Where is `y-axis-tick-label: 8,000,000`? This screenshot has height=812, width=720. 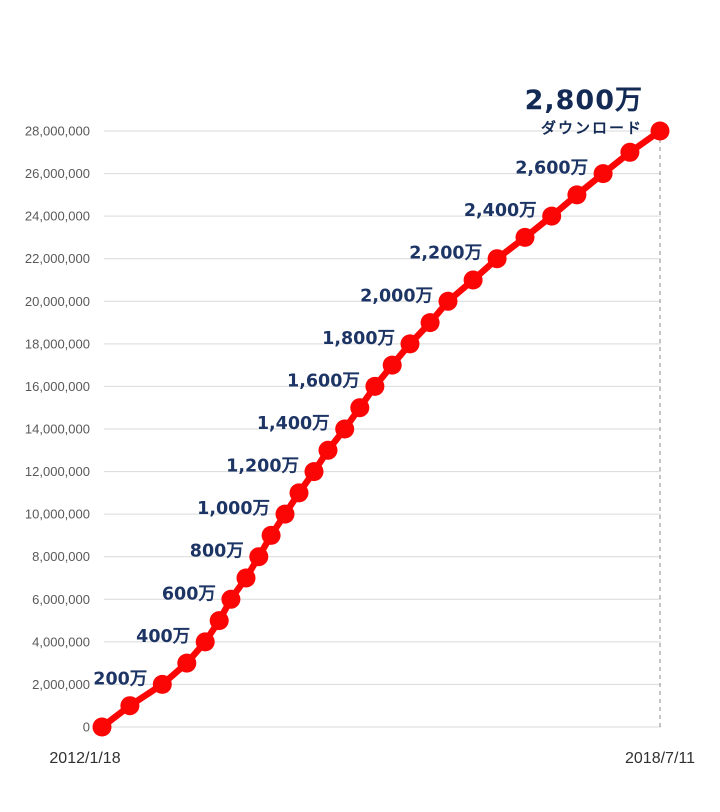
y-axis-tick-label: 8,000,000 is located at coordinates (61, 556).